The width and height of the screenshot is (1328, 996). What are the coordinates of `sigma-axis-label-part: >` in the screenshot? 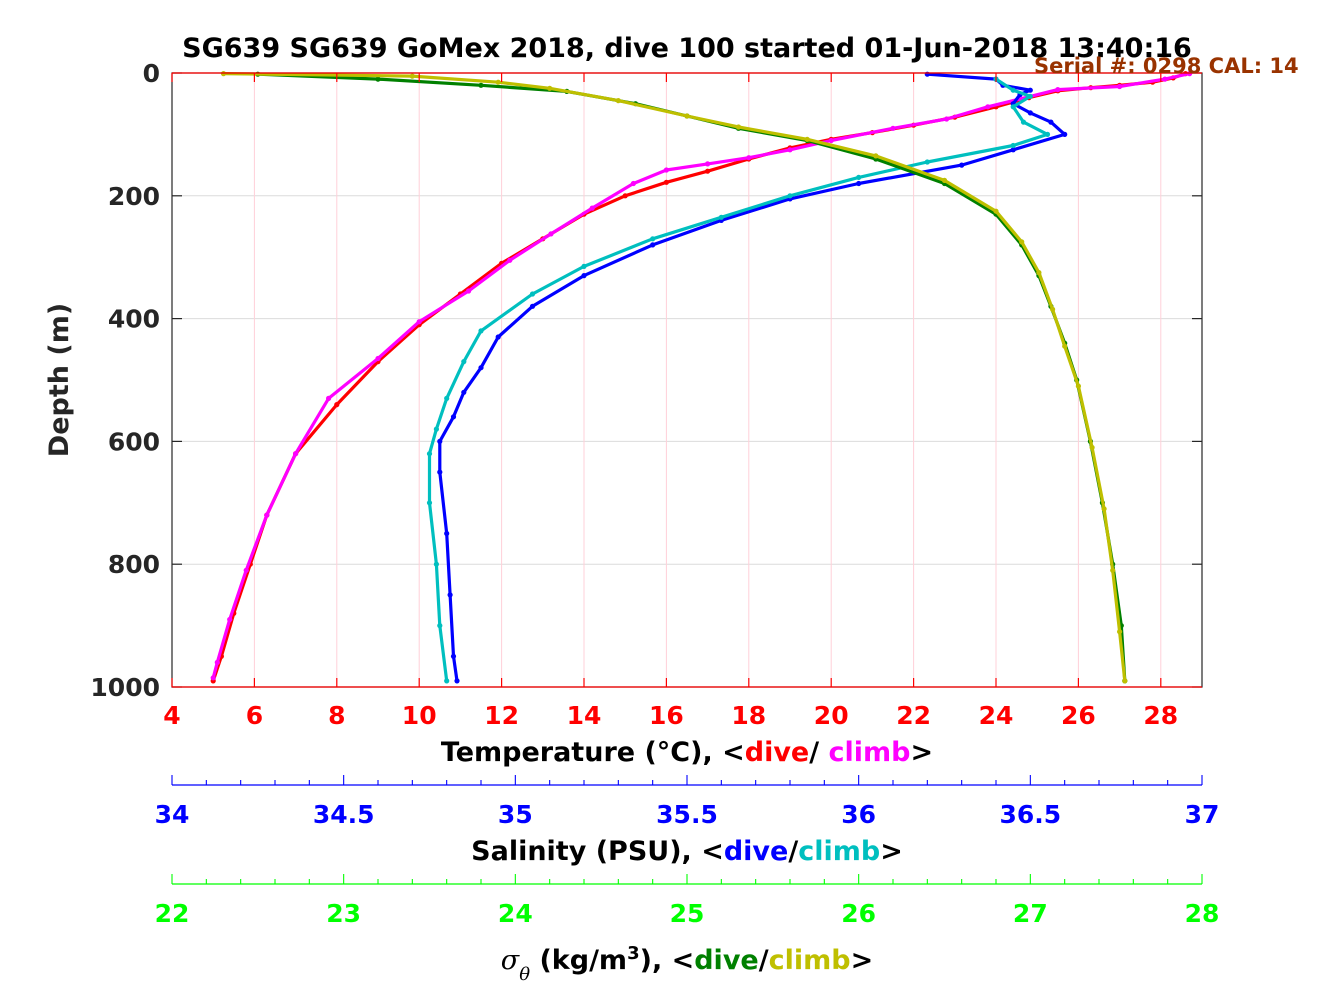 It's located at (862, 960).